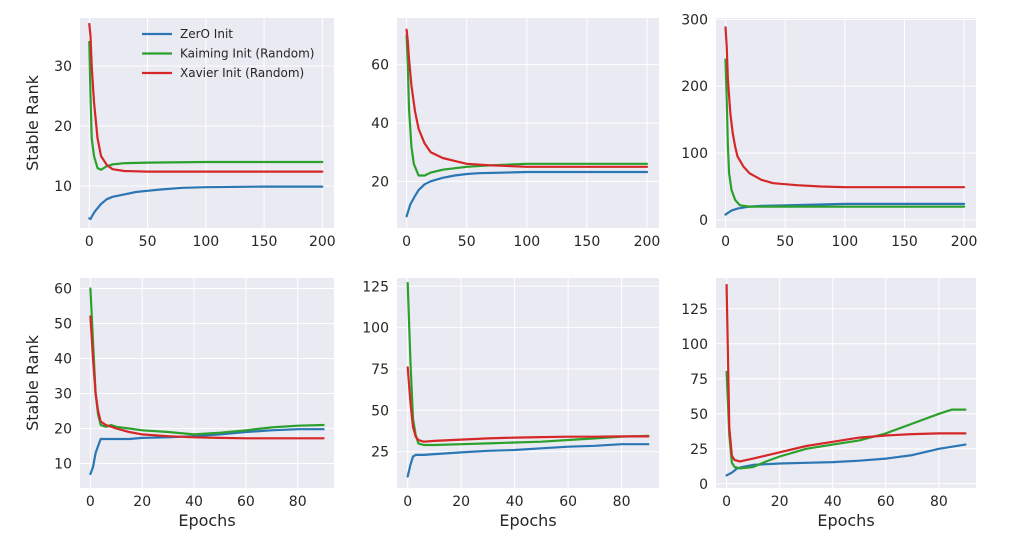  I want to click on legend-label: Kaiming Init (Random), so click(247, 54).